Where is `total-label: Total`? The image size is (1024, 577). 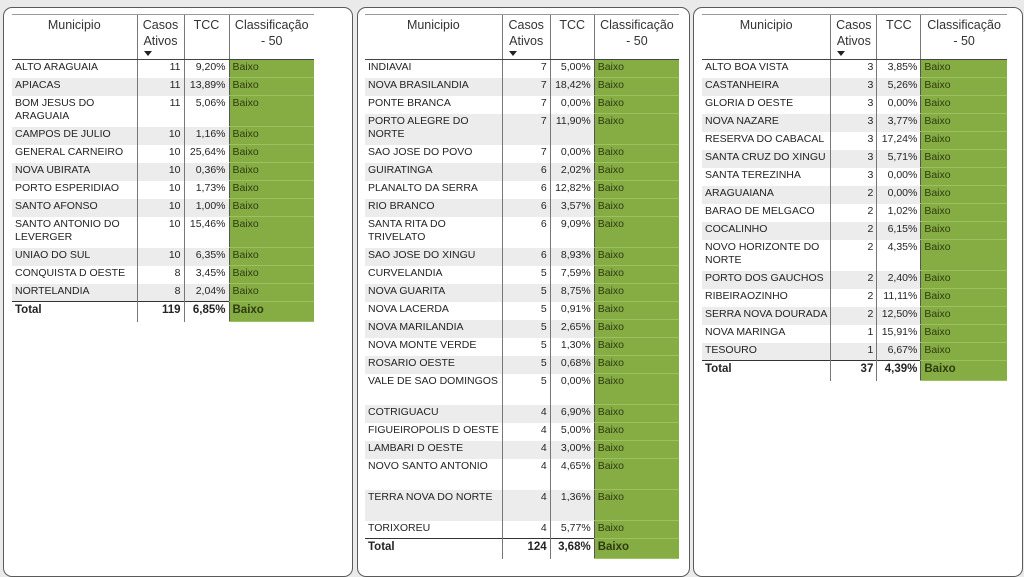
total-label: Total is located at coordinates (74, 311).